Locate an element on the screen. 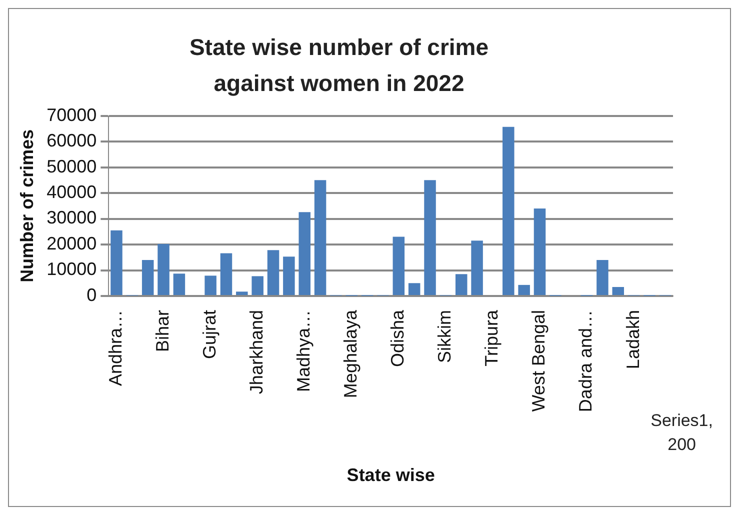 This screenshot has height=515, width=739. x-tick-label: Tripura is located at coordinates (492, 337).